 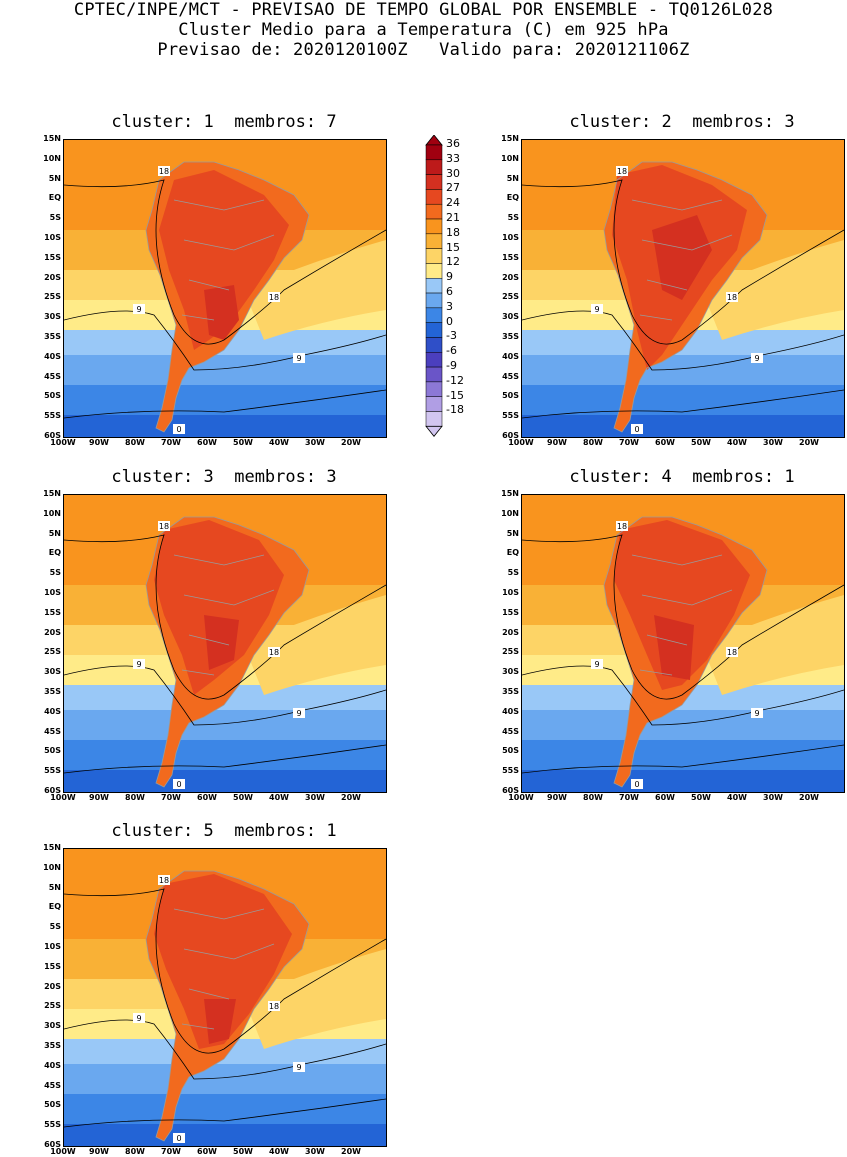 I want to click on map-cluster-2: 18 18 9 9 0, so click(x=683, y=288).